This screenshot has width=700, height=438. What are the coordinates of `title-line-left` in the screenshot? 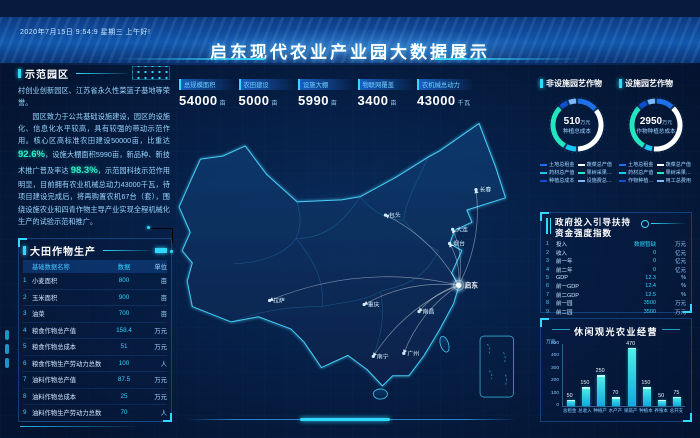 It's located at (190, 59).